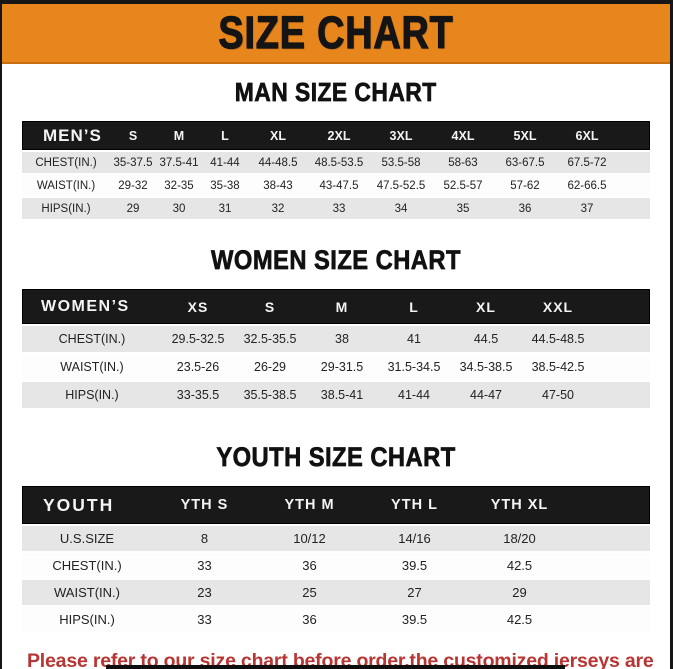  Describe the element at coordinates (525, 162) in the screenshot. I see `size-value: 63-67.5` at that location.